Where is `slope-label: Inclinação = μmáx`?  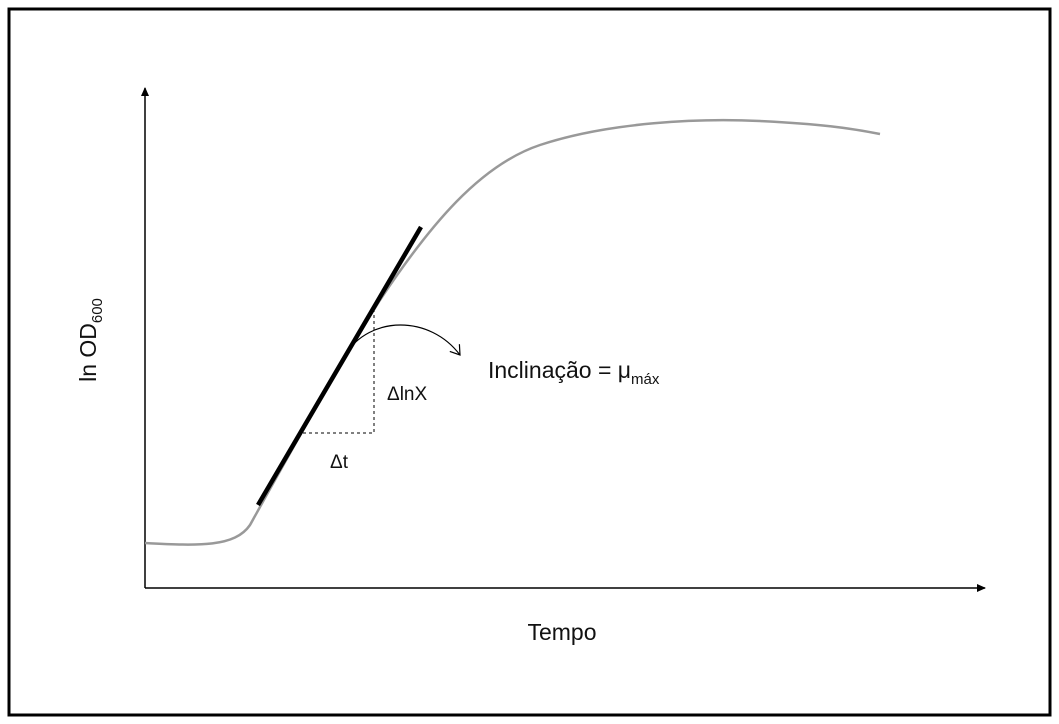
slope-label: Inclinação = μmáx is located at coordinates (574, 372).